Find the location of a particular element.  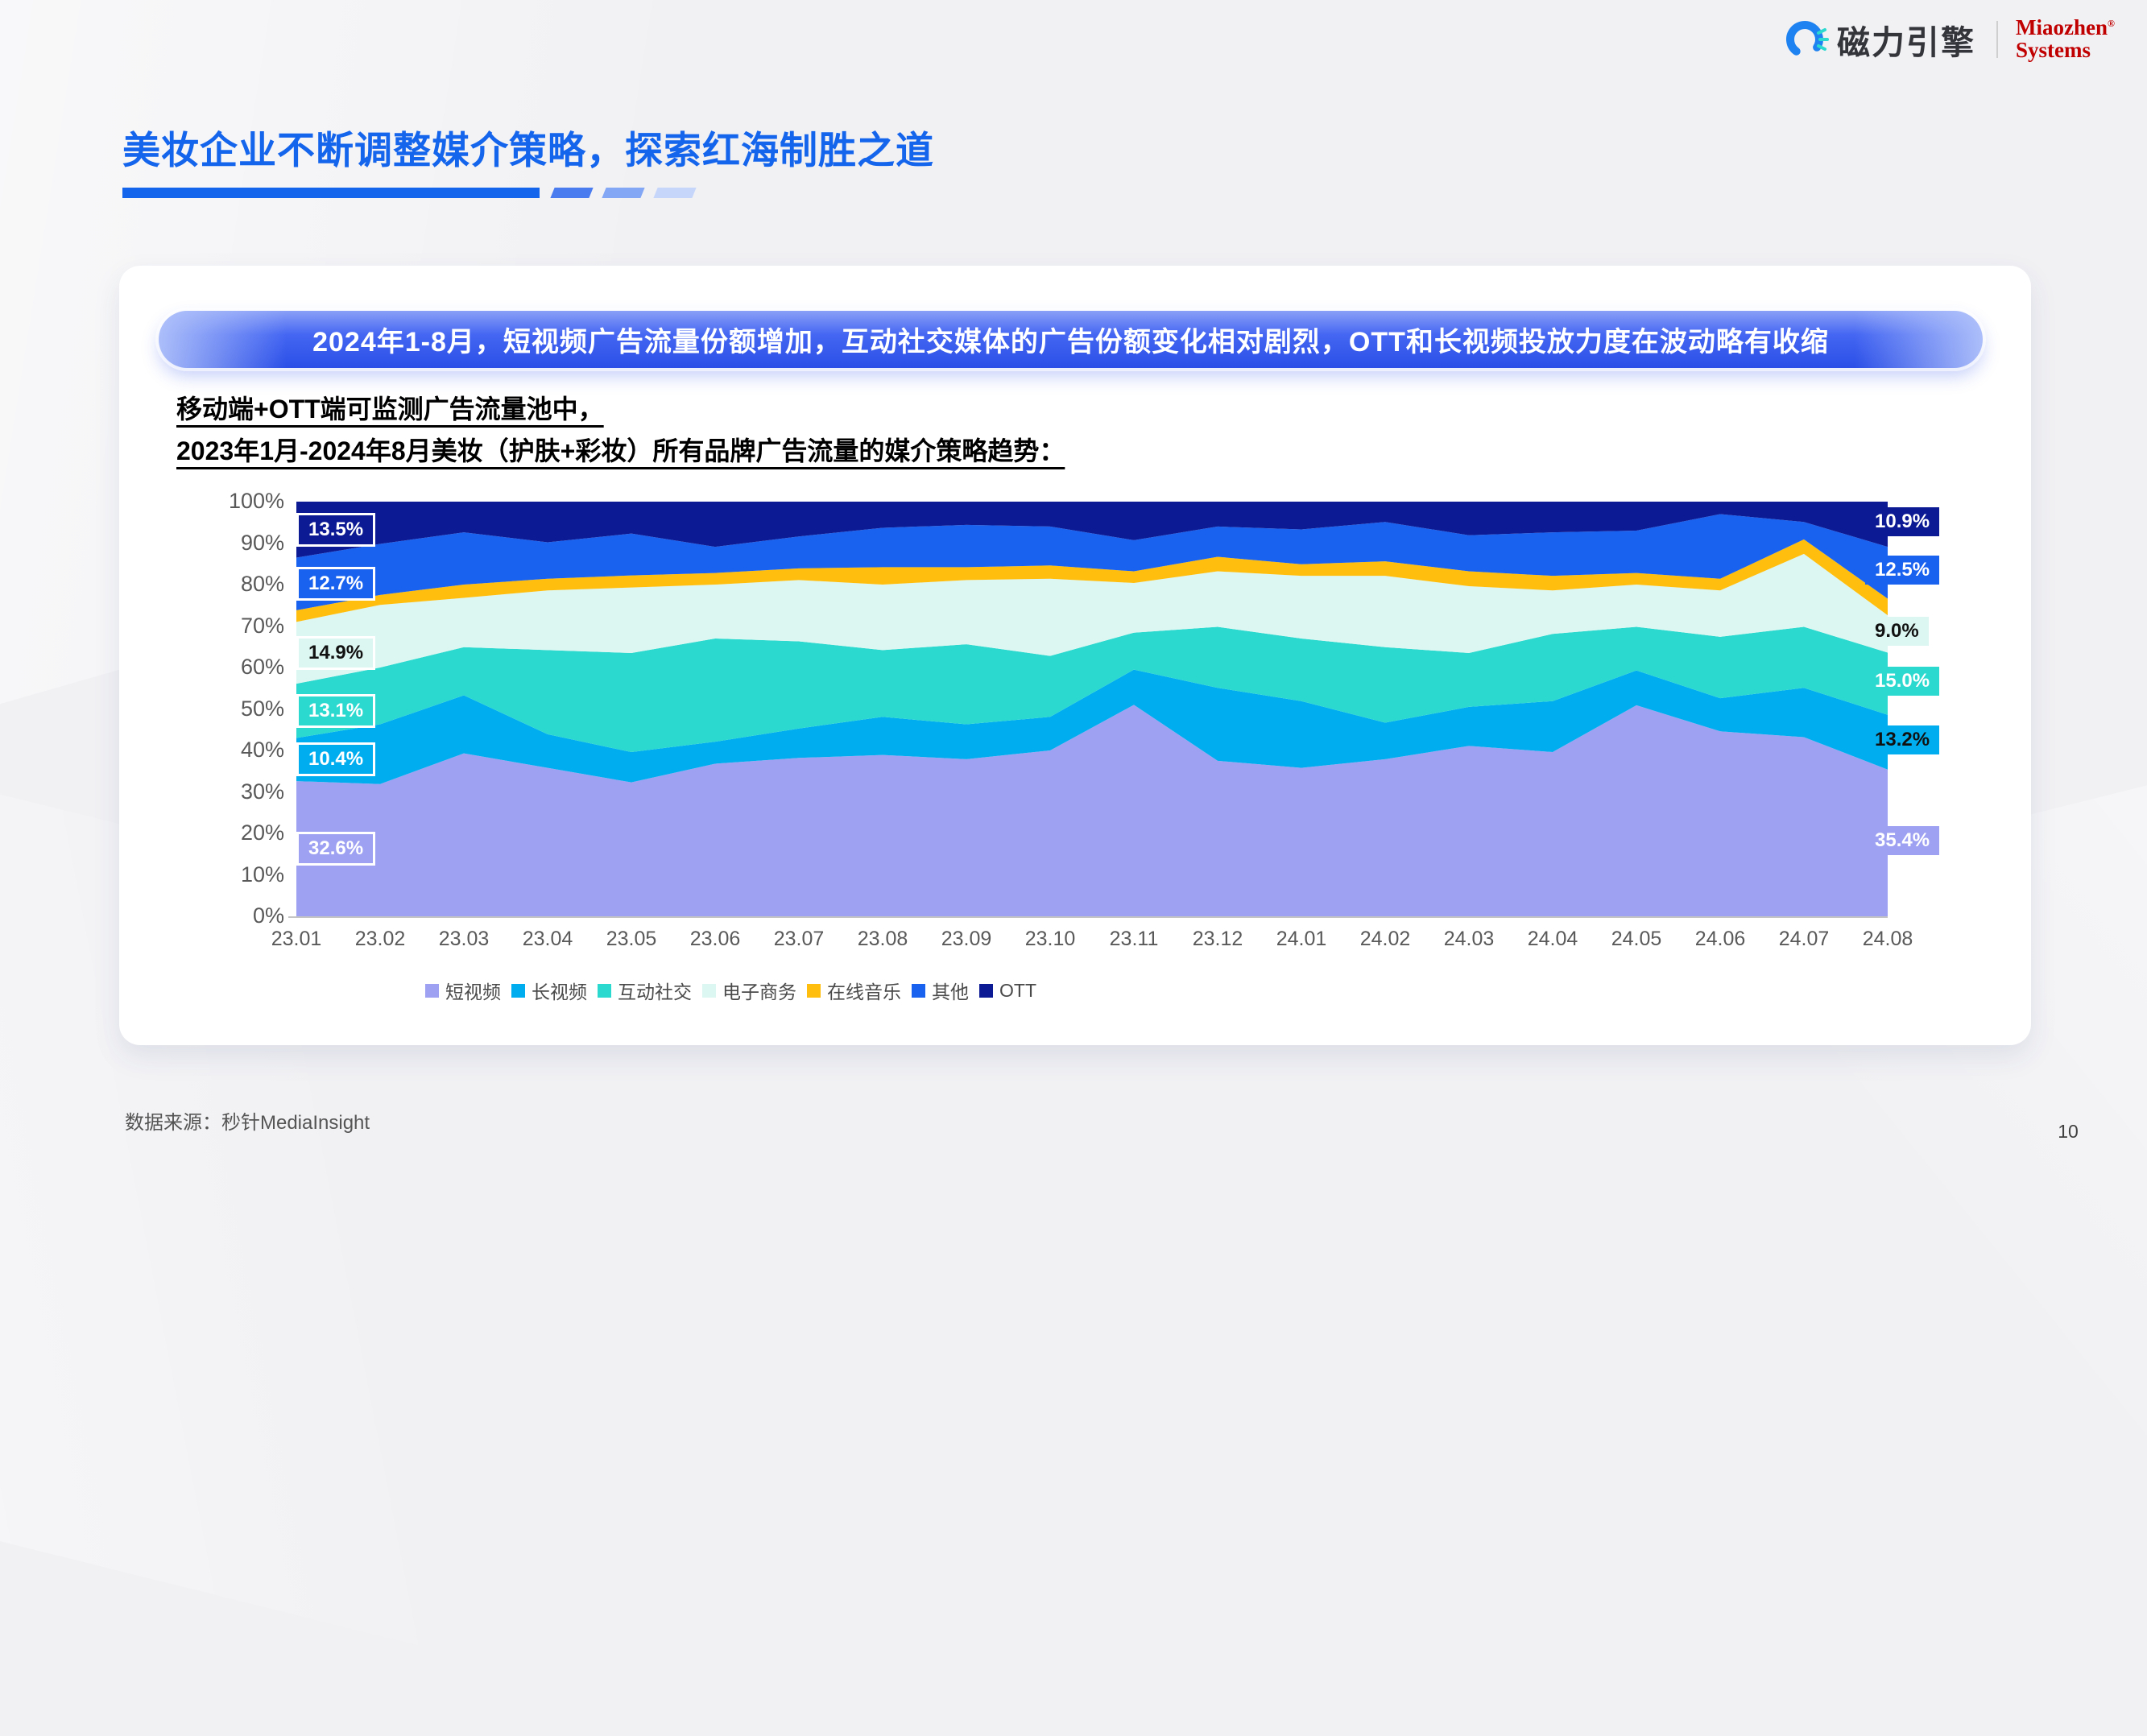

x-axis-tick-23.07: 23.07 is located at coordinates (799, 939).